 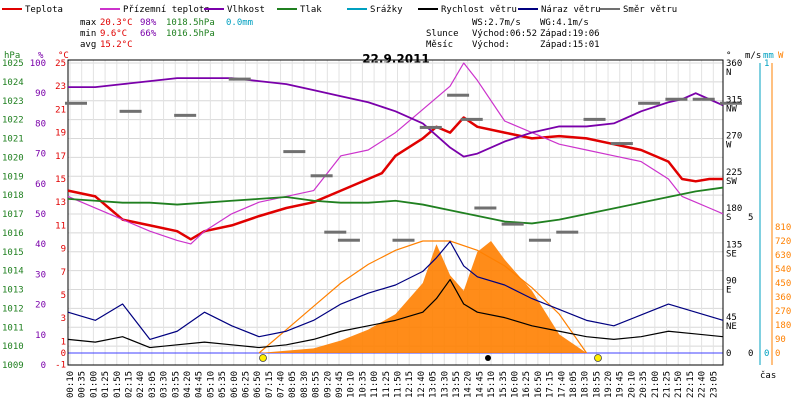 What do you see at coordinates (60, 203) in the screenshot?
I see `tick-label-degc: 13` at bounding box center [60, 203].